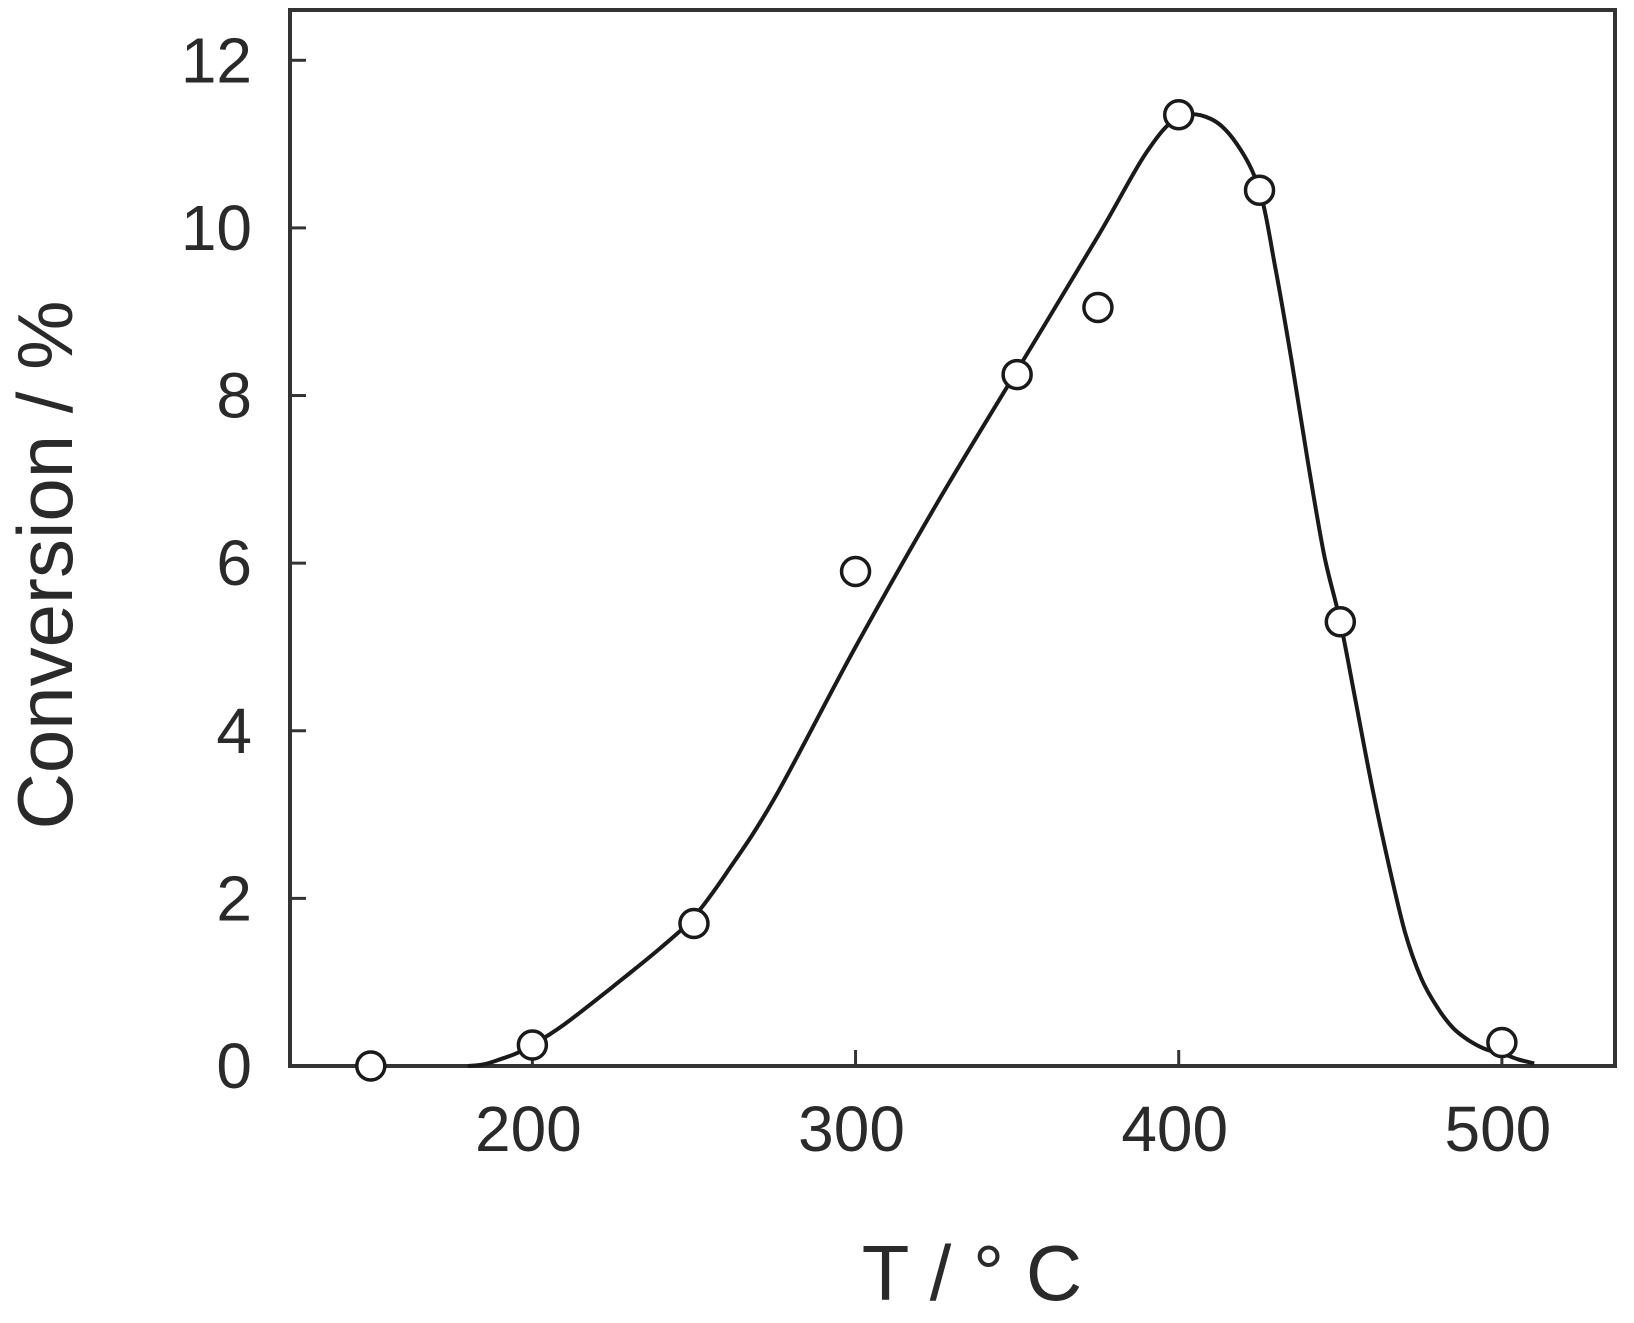 Image resolution: width=1634 pixels, height=1323 pixels. What do you see at coordinates (216, 60) in the screenshot?
I see `y-tick-label-12: 12` at bounding box center [216, 60].